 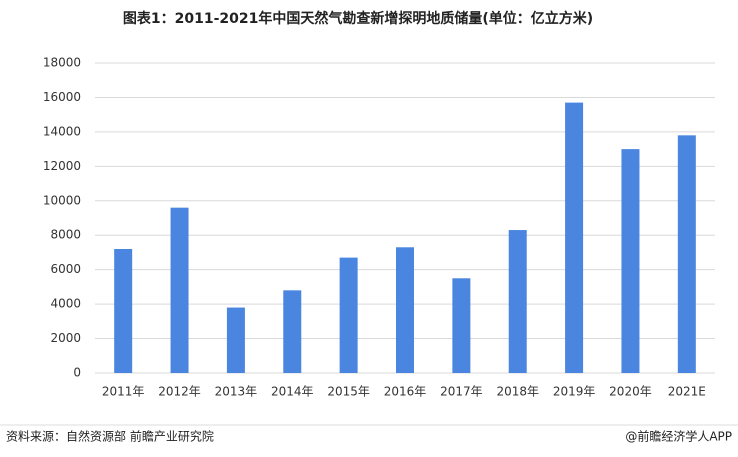 I want to click on x-tick-label: 2014年, so click(x=292, y=392).